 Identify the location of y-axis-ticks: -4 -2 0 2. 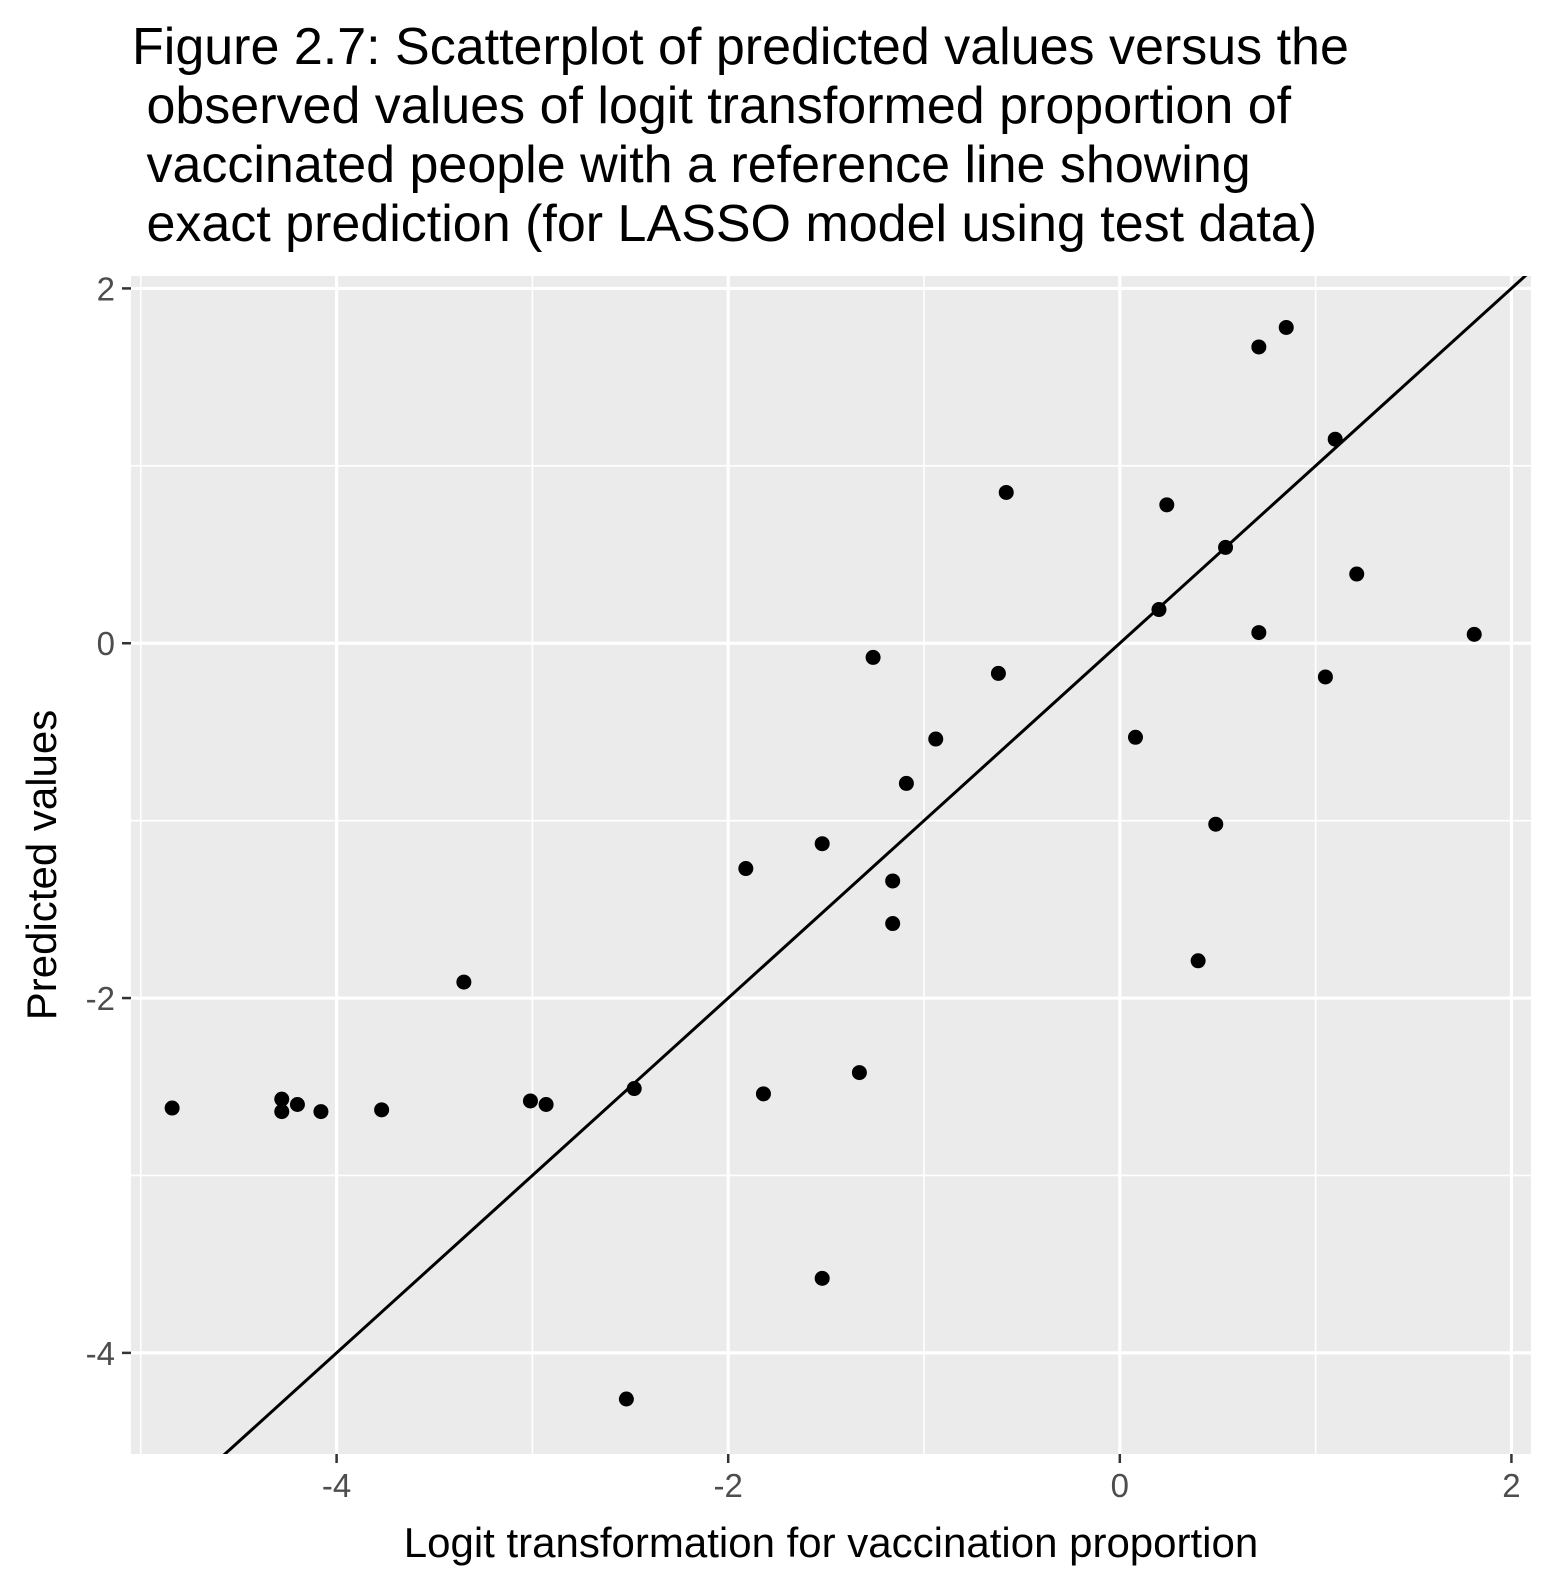
(108, 821).